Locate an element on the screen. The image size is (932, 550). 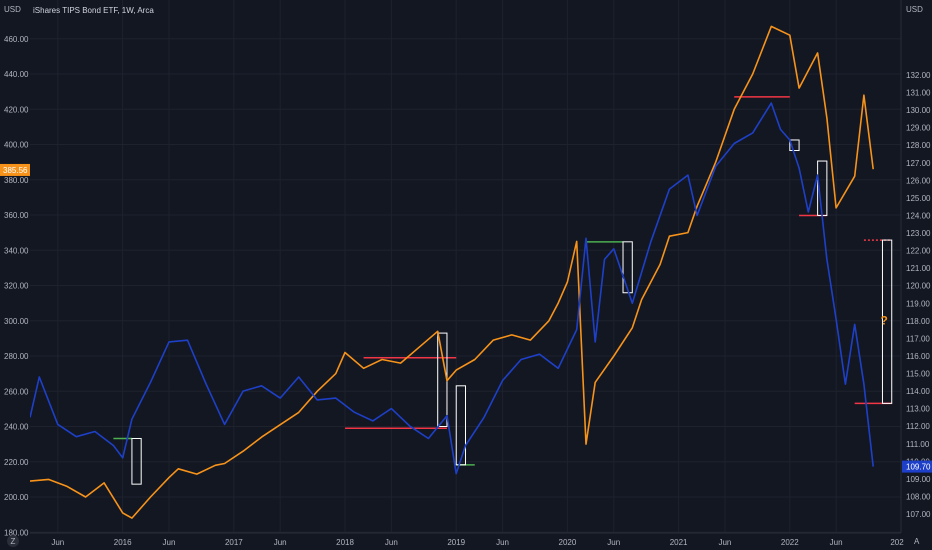
right-axis-tick: 125.00 is located at coordinates (918, 198).